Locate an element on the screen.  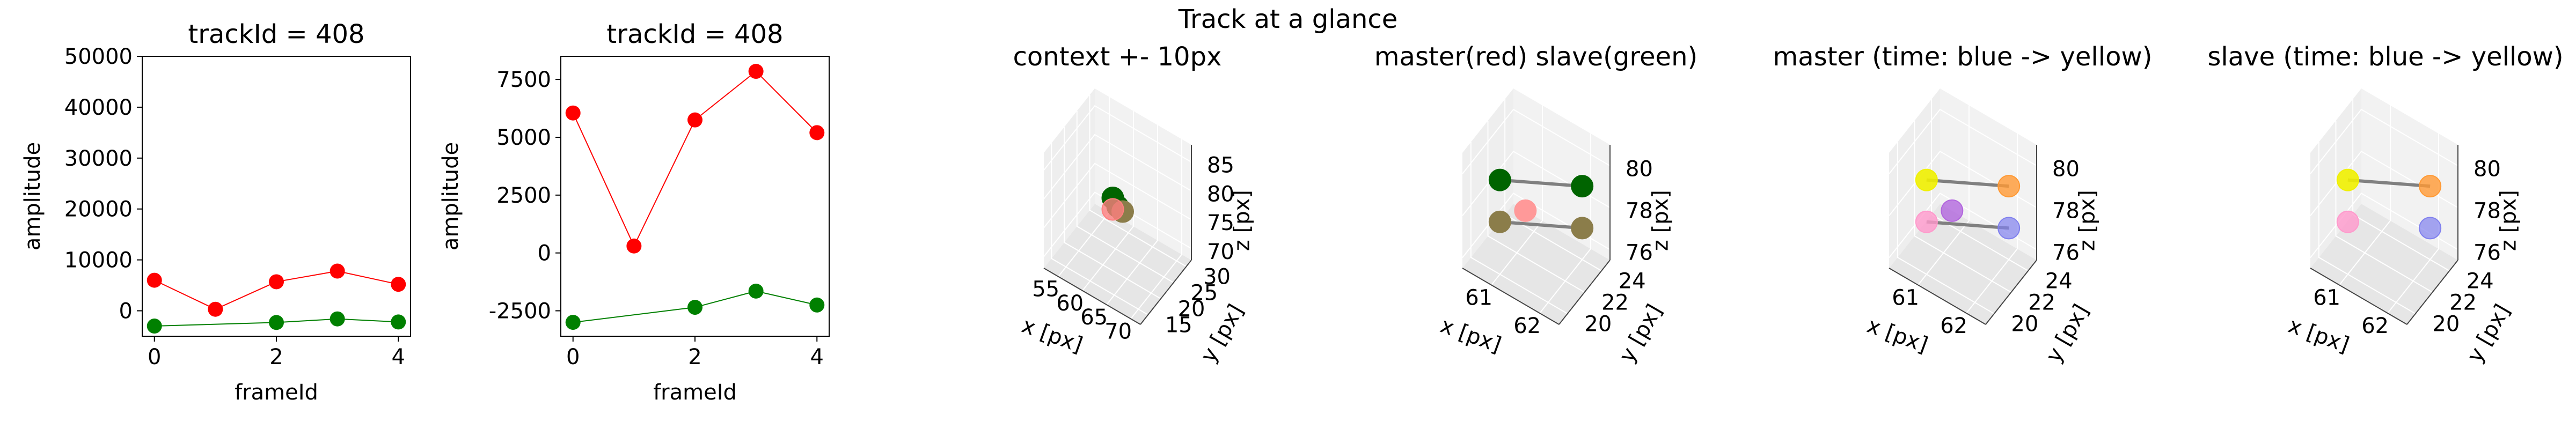
chart-2-axes is located at coordinates (695, 196).